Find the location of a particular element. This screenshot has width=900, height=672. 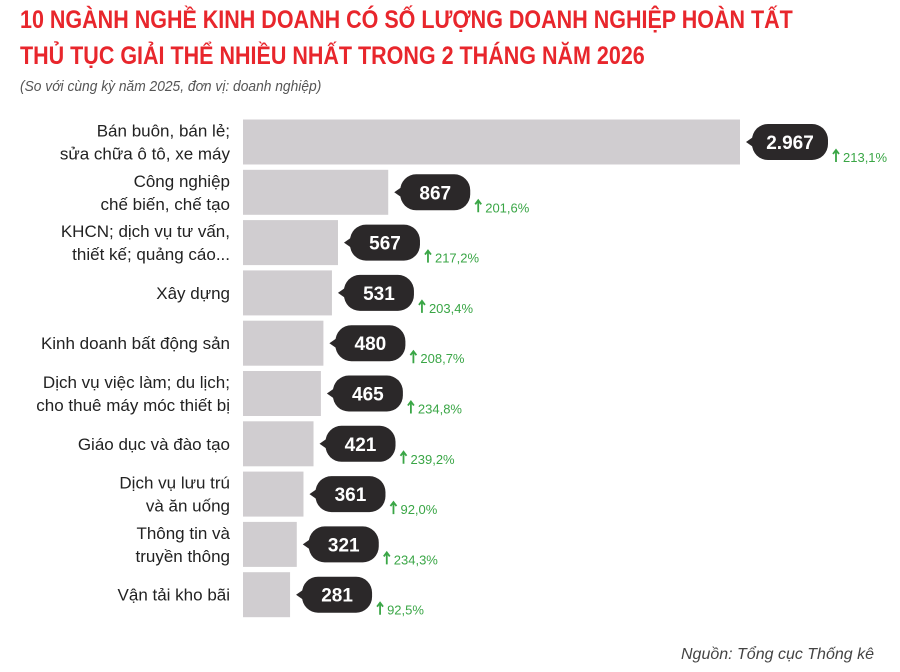

change-label: 217,2% is located at coordinates (457, 258).